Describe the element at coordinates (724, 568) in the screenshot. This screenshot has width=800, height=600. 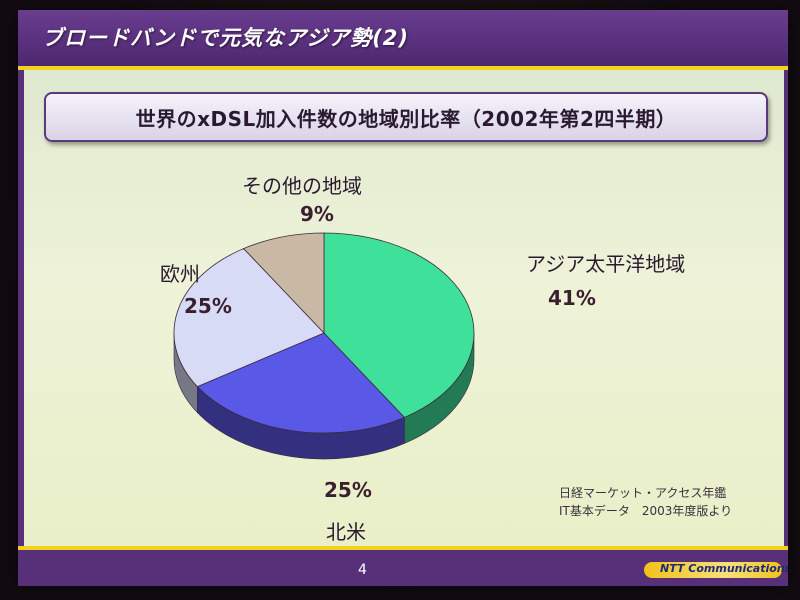
I see `ntt-brand-text: NTT Communications` at that location.